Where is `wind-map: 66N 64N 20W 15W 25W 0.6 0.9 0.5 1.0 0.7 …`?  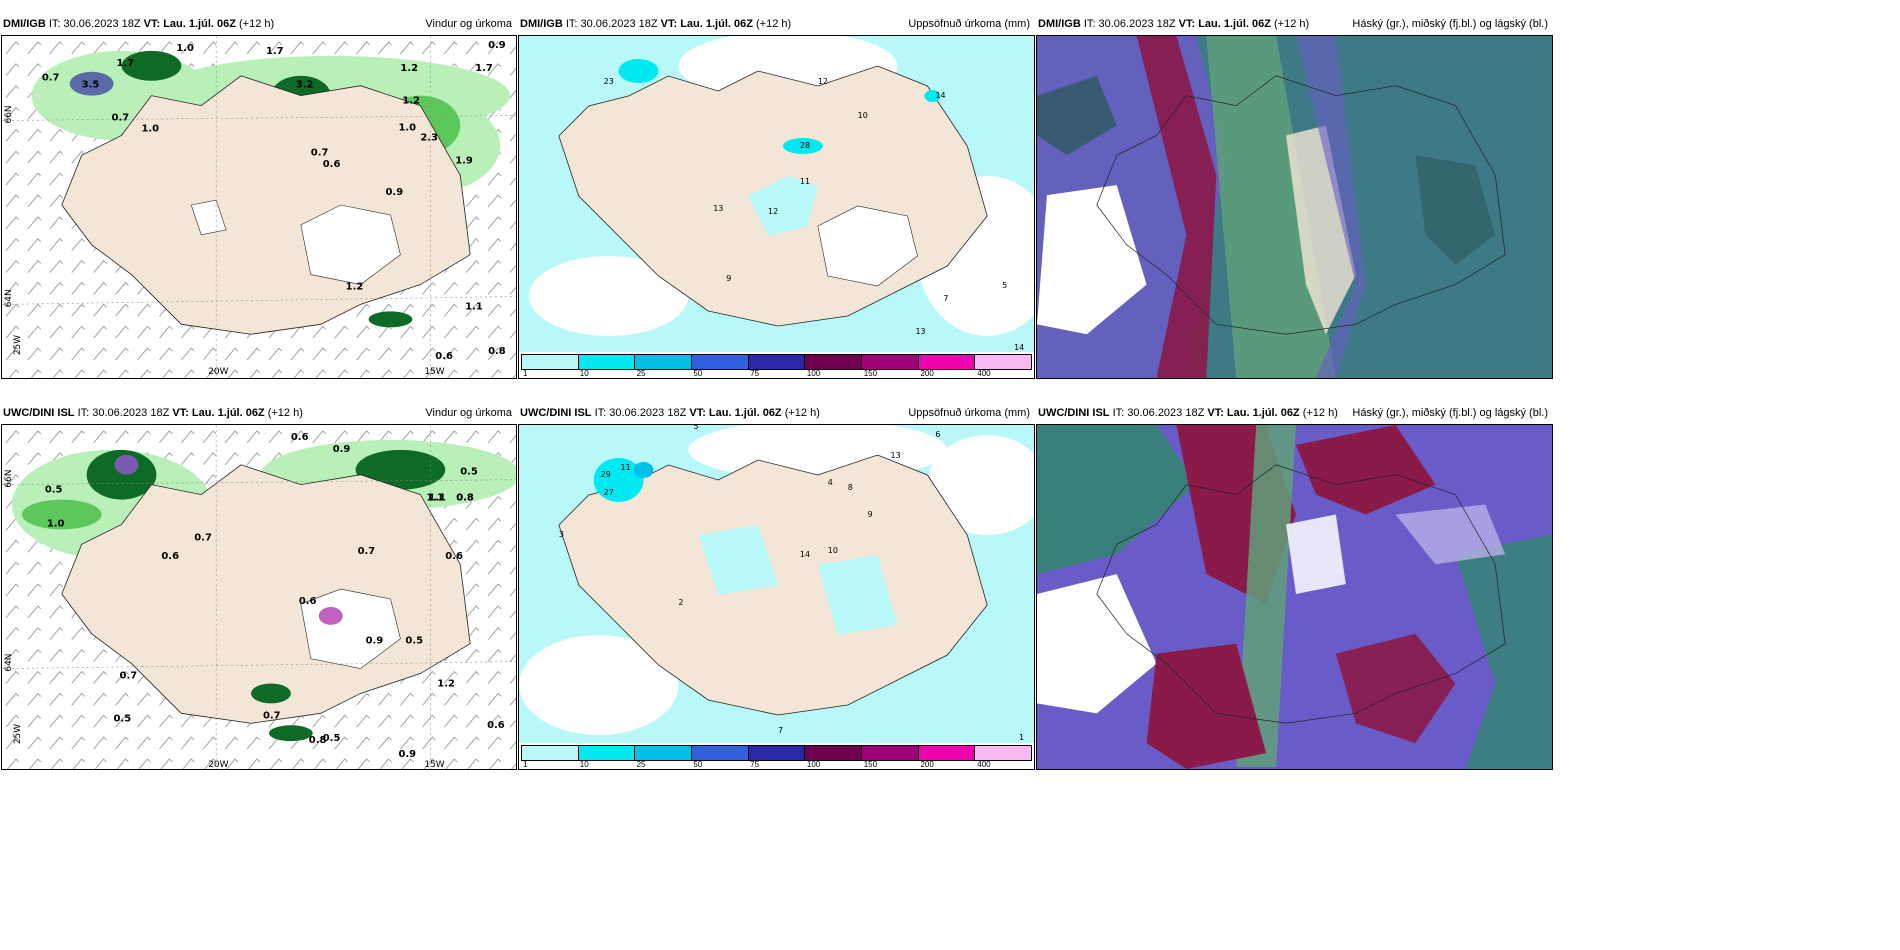
wind-map: 66N 64N 20W 15W 25W 0.6 0.9 0.5 1.0 0.7 … is located at coordinates (259, 597).